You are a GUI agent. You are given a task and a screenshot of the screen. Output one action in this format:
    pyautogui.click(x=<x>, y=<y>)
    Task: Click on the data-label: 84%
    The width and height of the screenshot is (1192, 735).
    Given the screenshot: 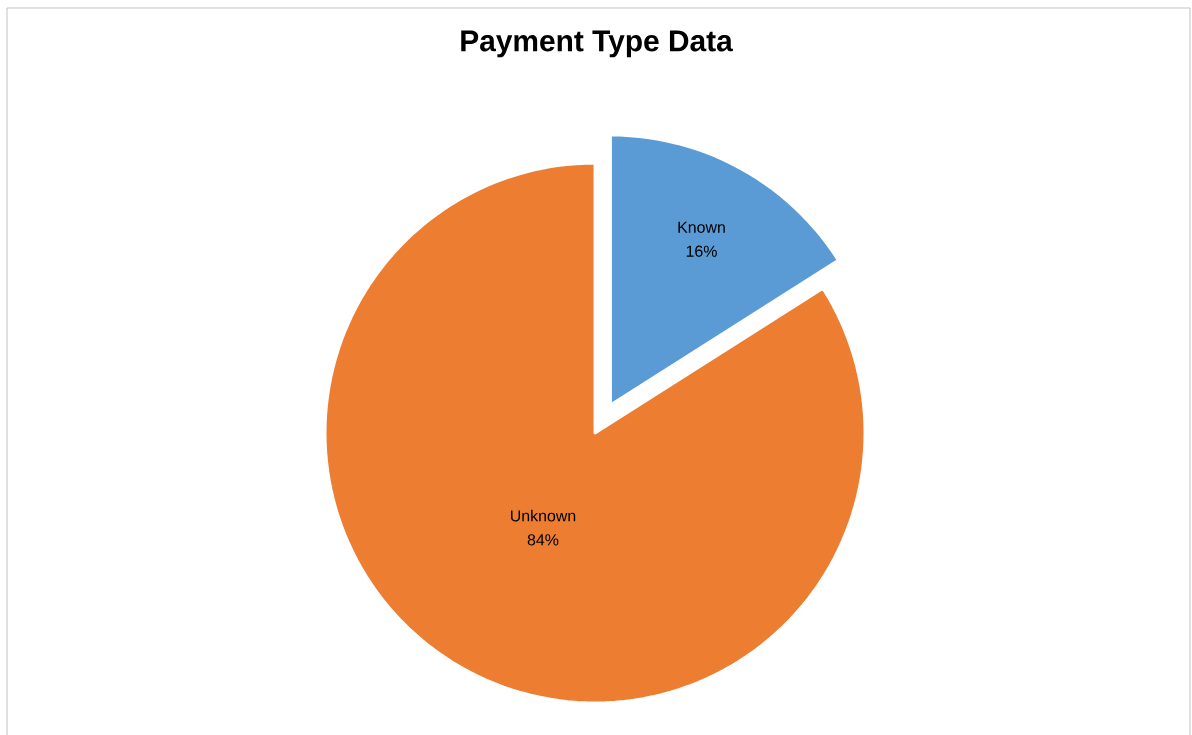 What is the action you would take?
    pyautogui.click(x=543, y=539)
    